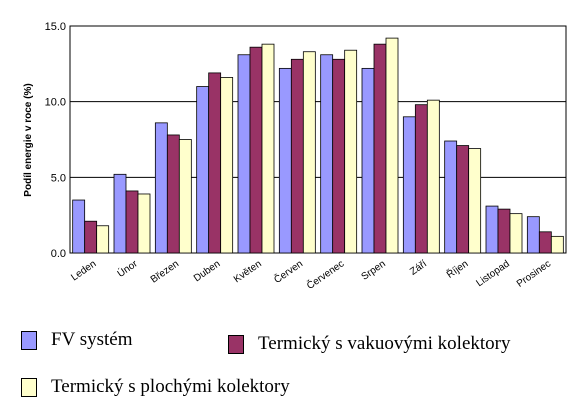  Describe the element at coordinates (29, 340) in the screenshot. I see `legend-swatch-fv` at that location.